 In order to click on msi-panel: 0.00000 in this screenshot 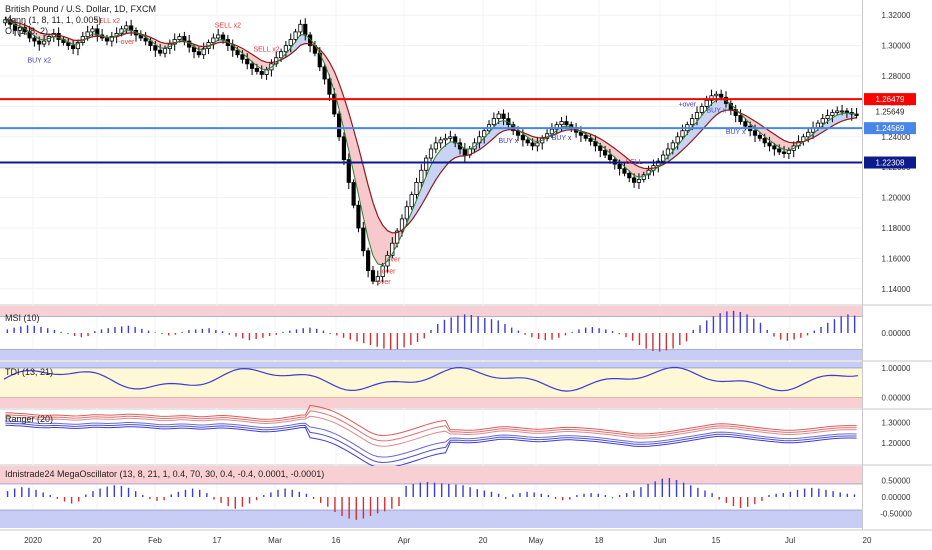, I will do `click(455, 333)`.